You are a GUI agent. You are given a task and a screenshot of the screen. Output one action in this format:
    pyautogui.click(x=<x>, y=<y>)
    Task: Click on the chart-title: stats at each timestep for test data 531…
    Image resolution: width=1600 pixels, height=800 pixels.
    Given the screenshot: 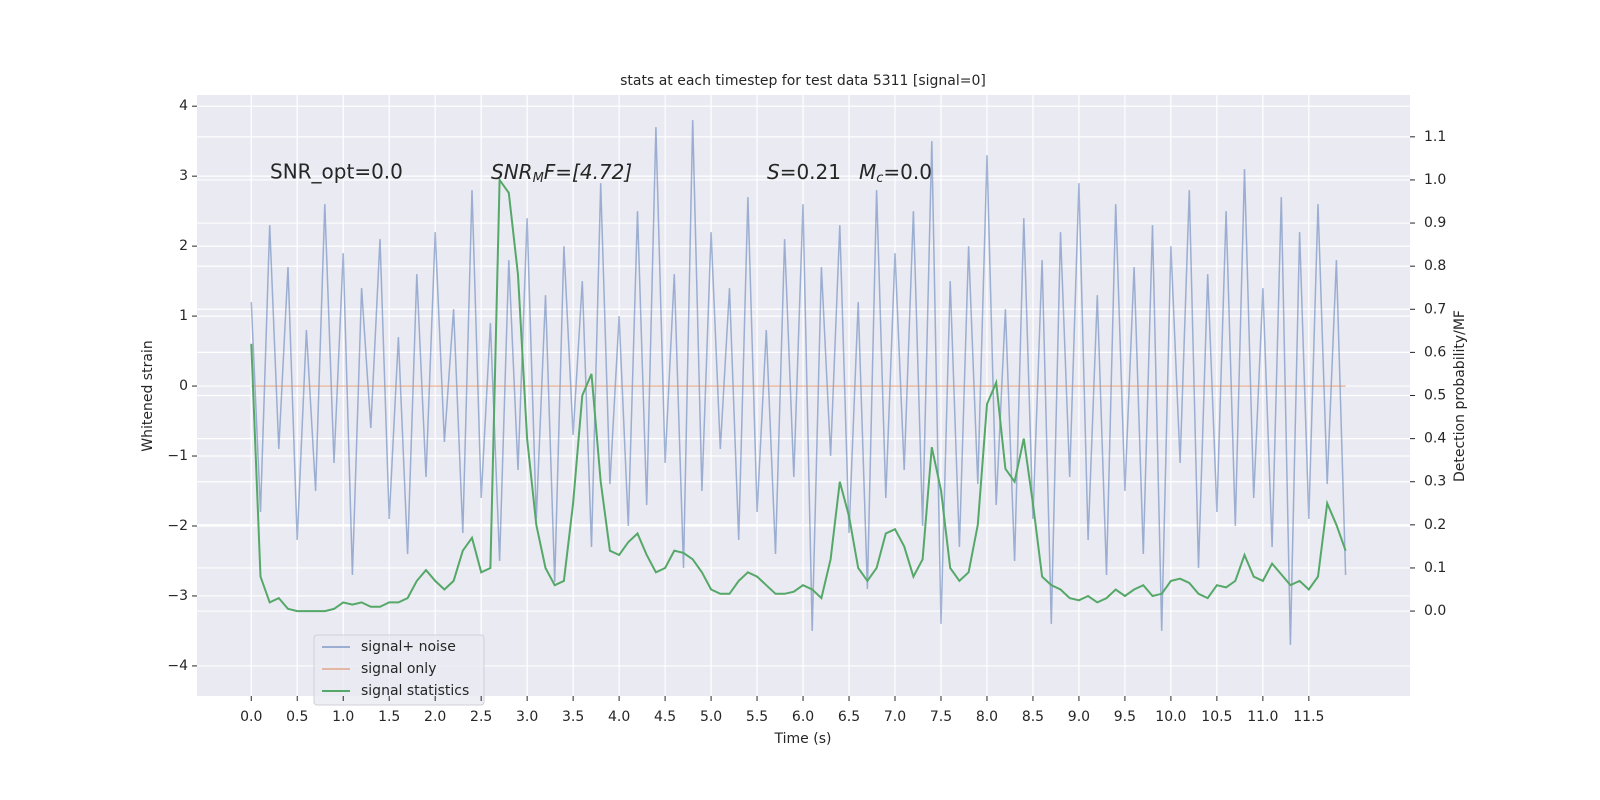 What is the action you would take?
    pyautogui.click(x=803, y=81)
    